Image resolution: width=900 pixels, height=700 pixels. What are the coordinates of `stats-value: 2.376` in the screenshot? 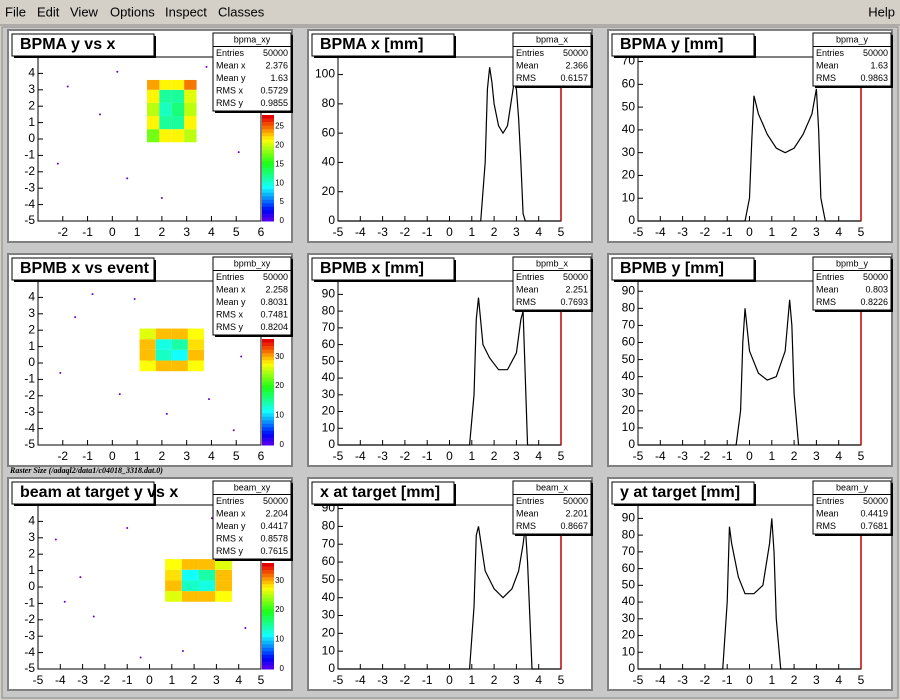 It's located at (276, 65).